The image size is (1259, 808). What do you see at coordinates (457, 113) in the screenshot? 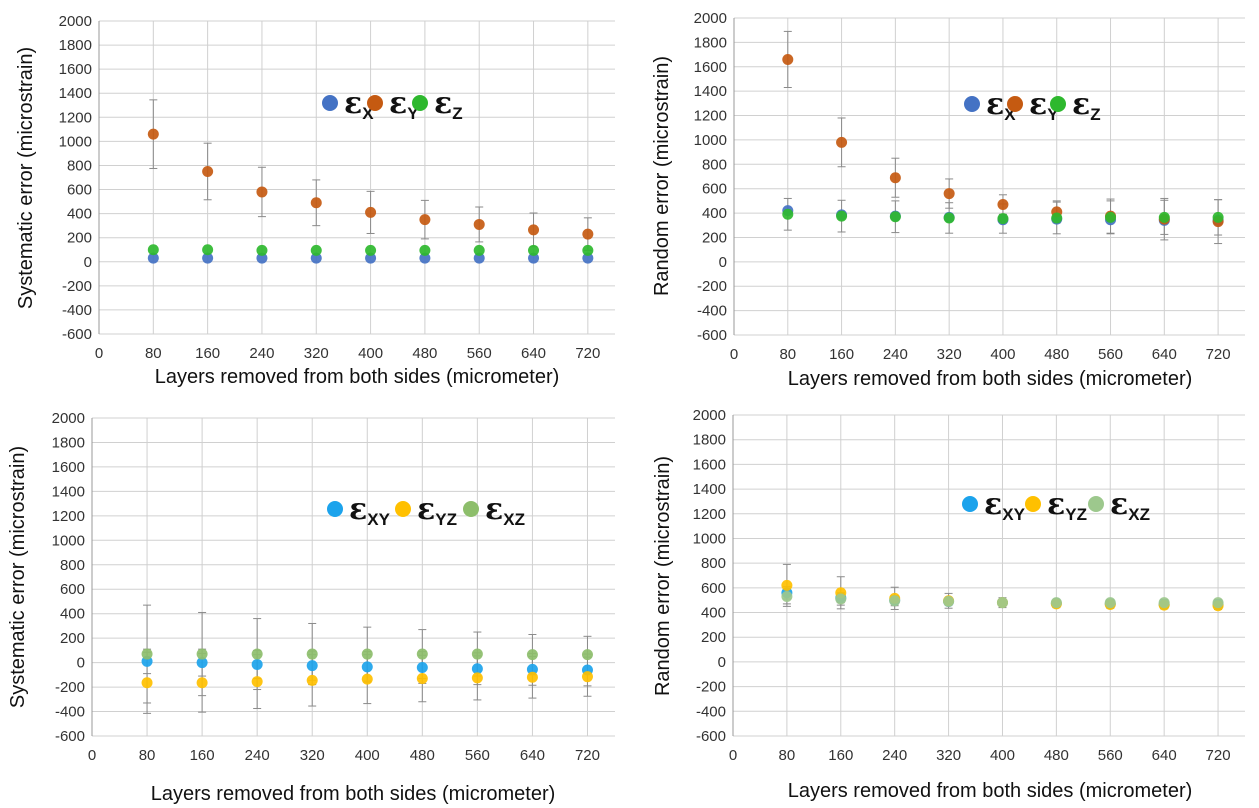
I see `legend-subscript: Z` at bounding box center [457, 113].